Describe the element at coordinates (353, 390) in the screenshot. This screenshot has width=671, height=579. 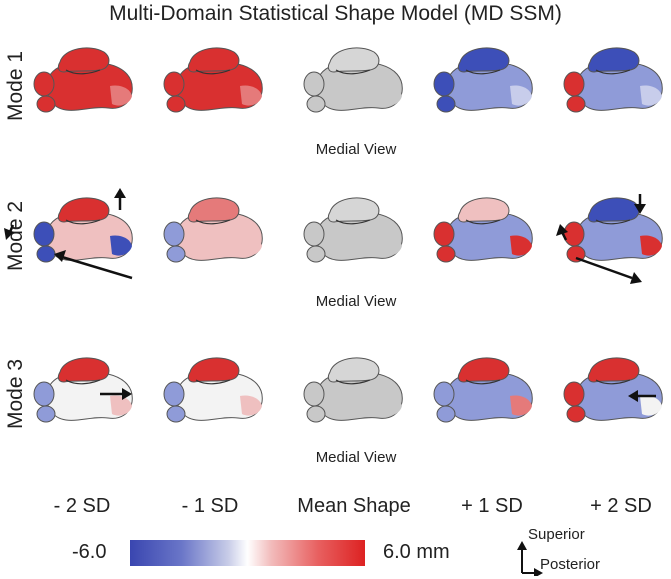
I see `bone-shape-mode-3-mean-shape` at that location.